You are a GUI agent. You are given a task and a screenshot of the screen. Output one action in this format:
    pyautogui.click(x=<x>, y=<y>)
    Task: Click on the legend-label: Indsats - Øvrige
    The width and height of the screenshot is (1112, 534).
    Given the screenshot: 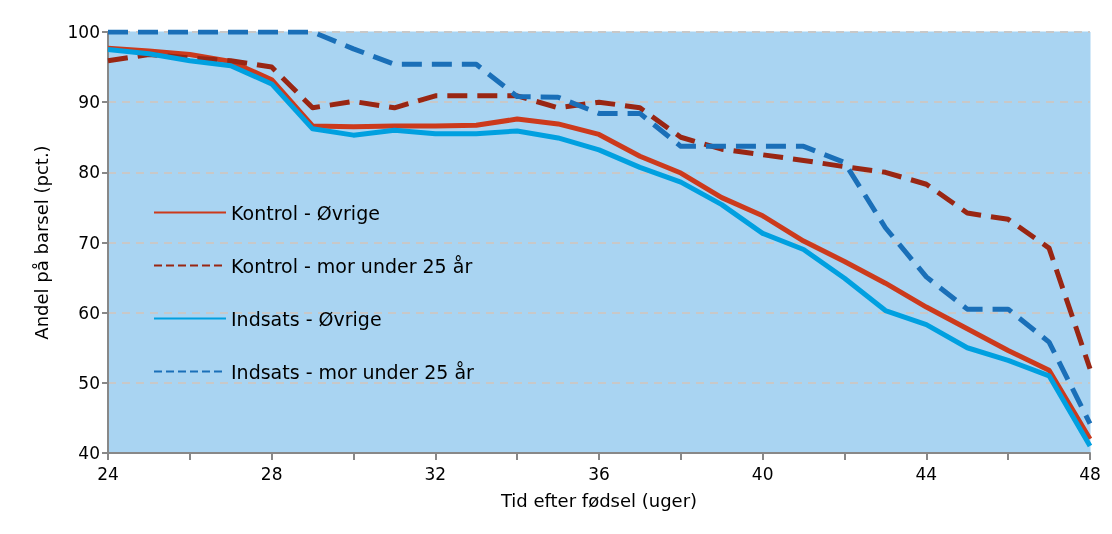 What is the action you would take?
    pyautogui.click(x=306, y=318)
    